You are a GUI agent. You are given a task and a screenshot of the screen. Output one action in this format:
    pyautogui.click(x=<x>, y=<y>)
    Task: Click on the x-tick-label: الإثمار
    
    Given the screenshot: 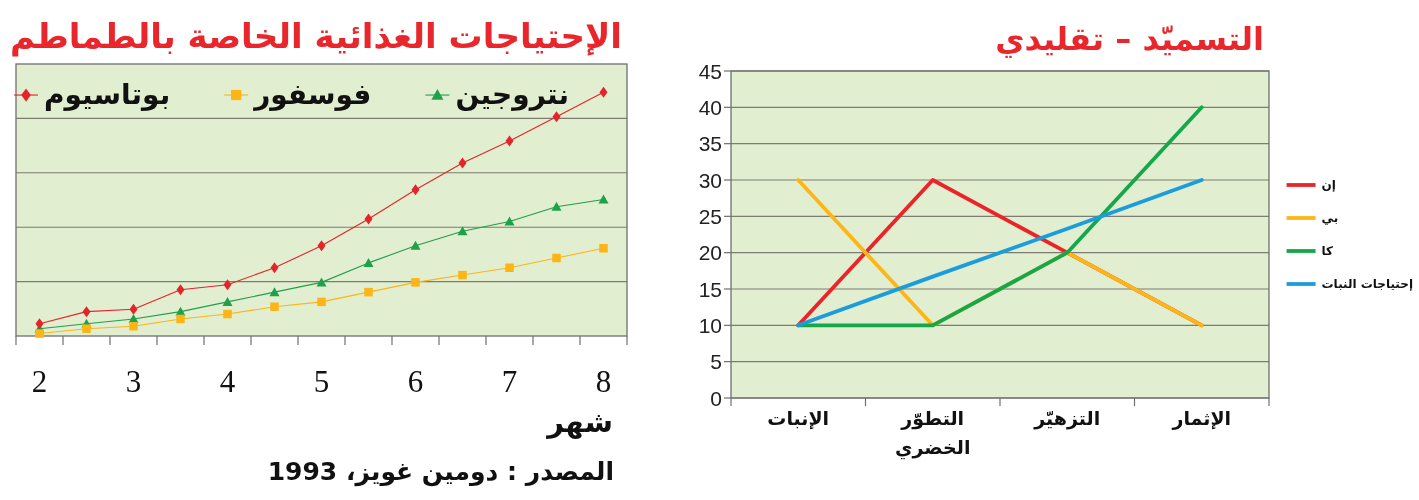 What is the action you would take?
    pyautogui.click(x=1201, y=418)
    